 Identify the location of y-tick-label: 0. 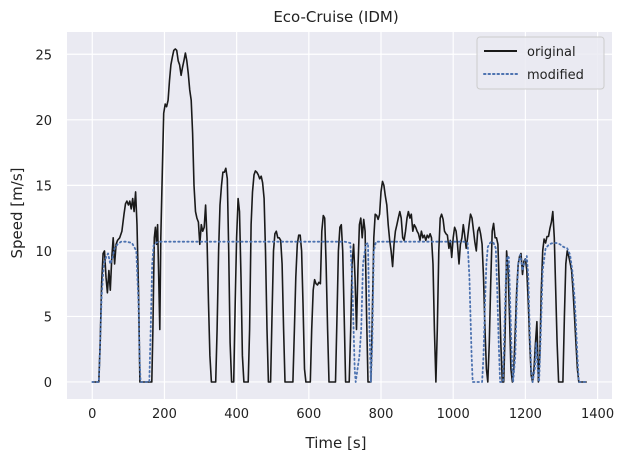
(48, 383).